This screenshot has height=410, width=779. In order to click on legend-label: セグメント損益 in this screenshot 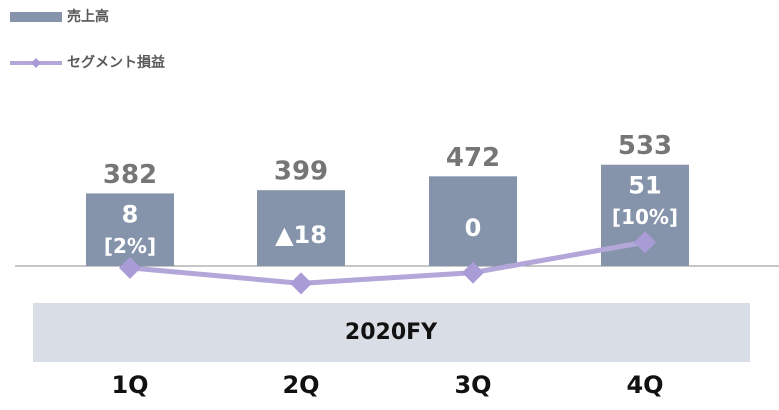, I will do `click(116, 62)`.